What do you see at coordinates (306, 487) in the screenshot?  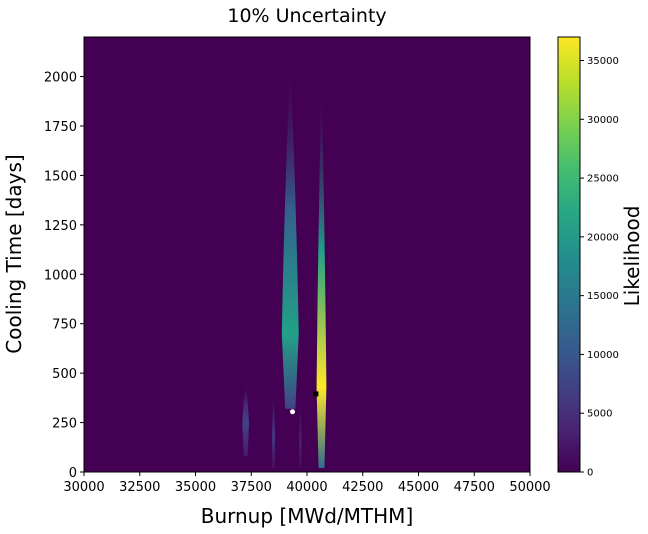 I see `x-tick-label: 40000` at bounding box center [306, 487].